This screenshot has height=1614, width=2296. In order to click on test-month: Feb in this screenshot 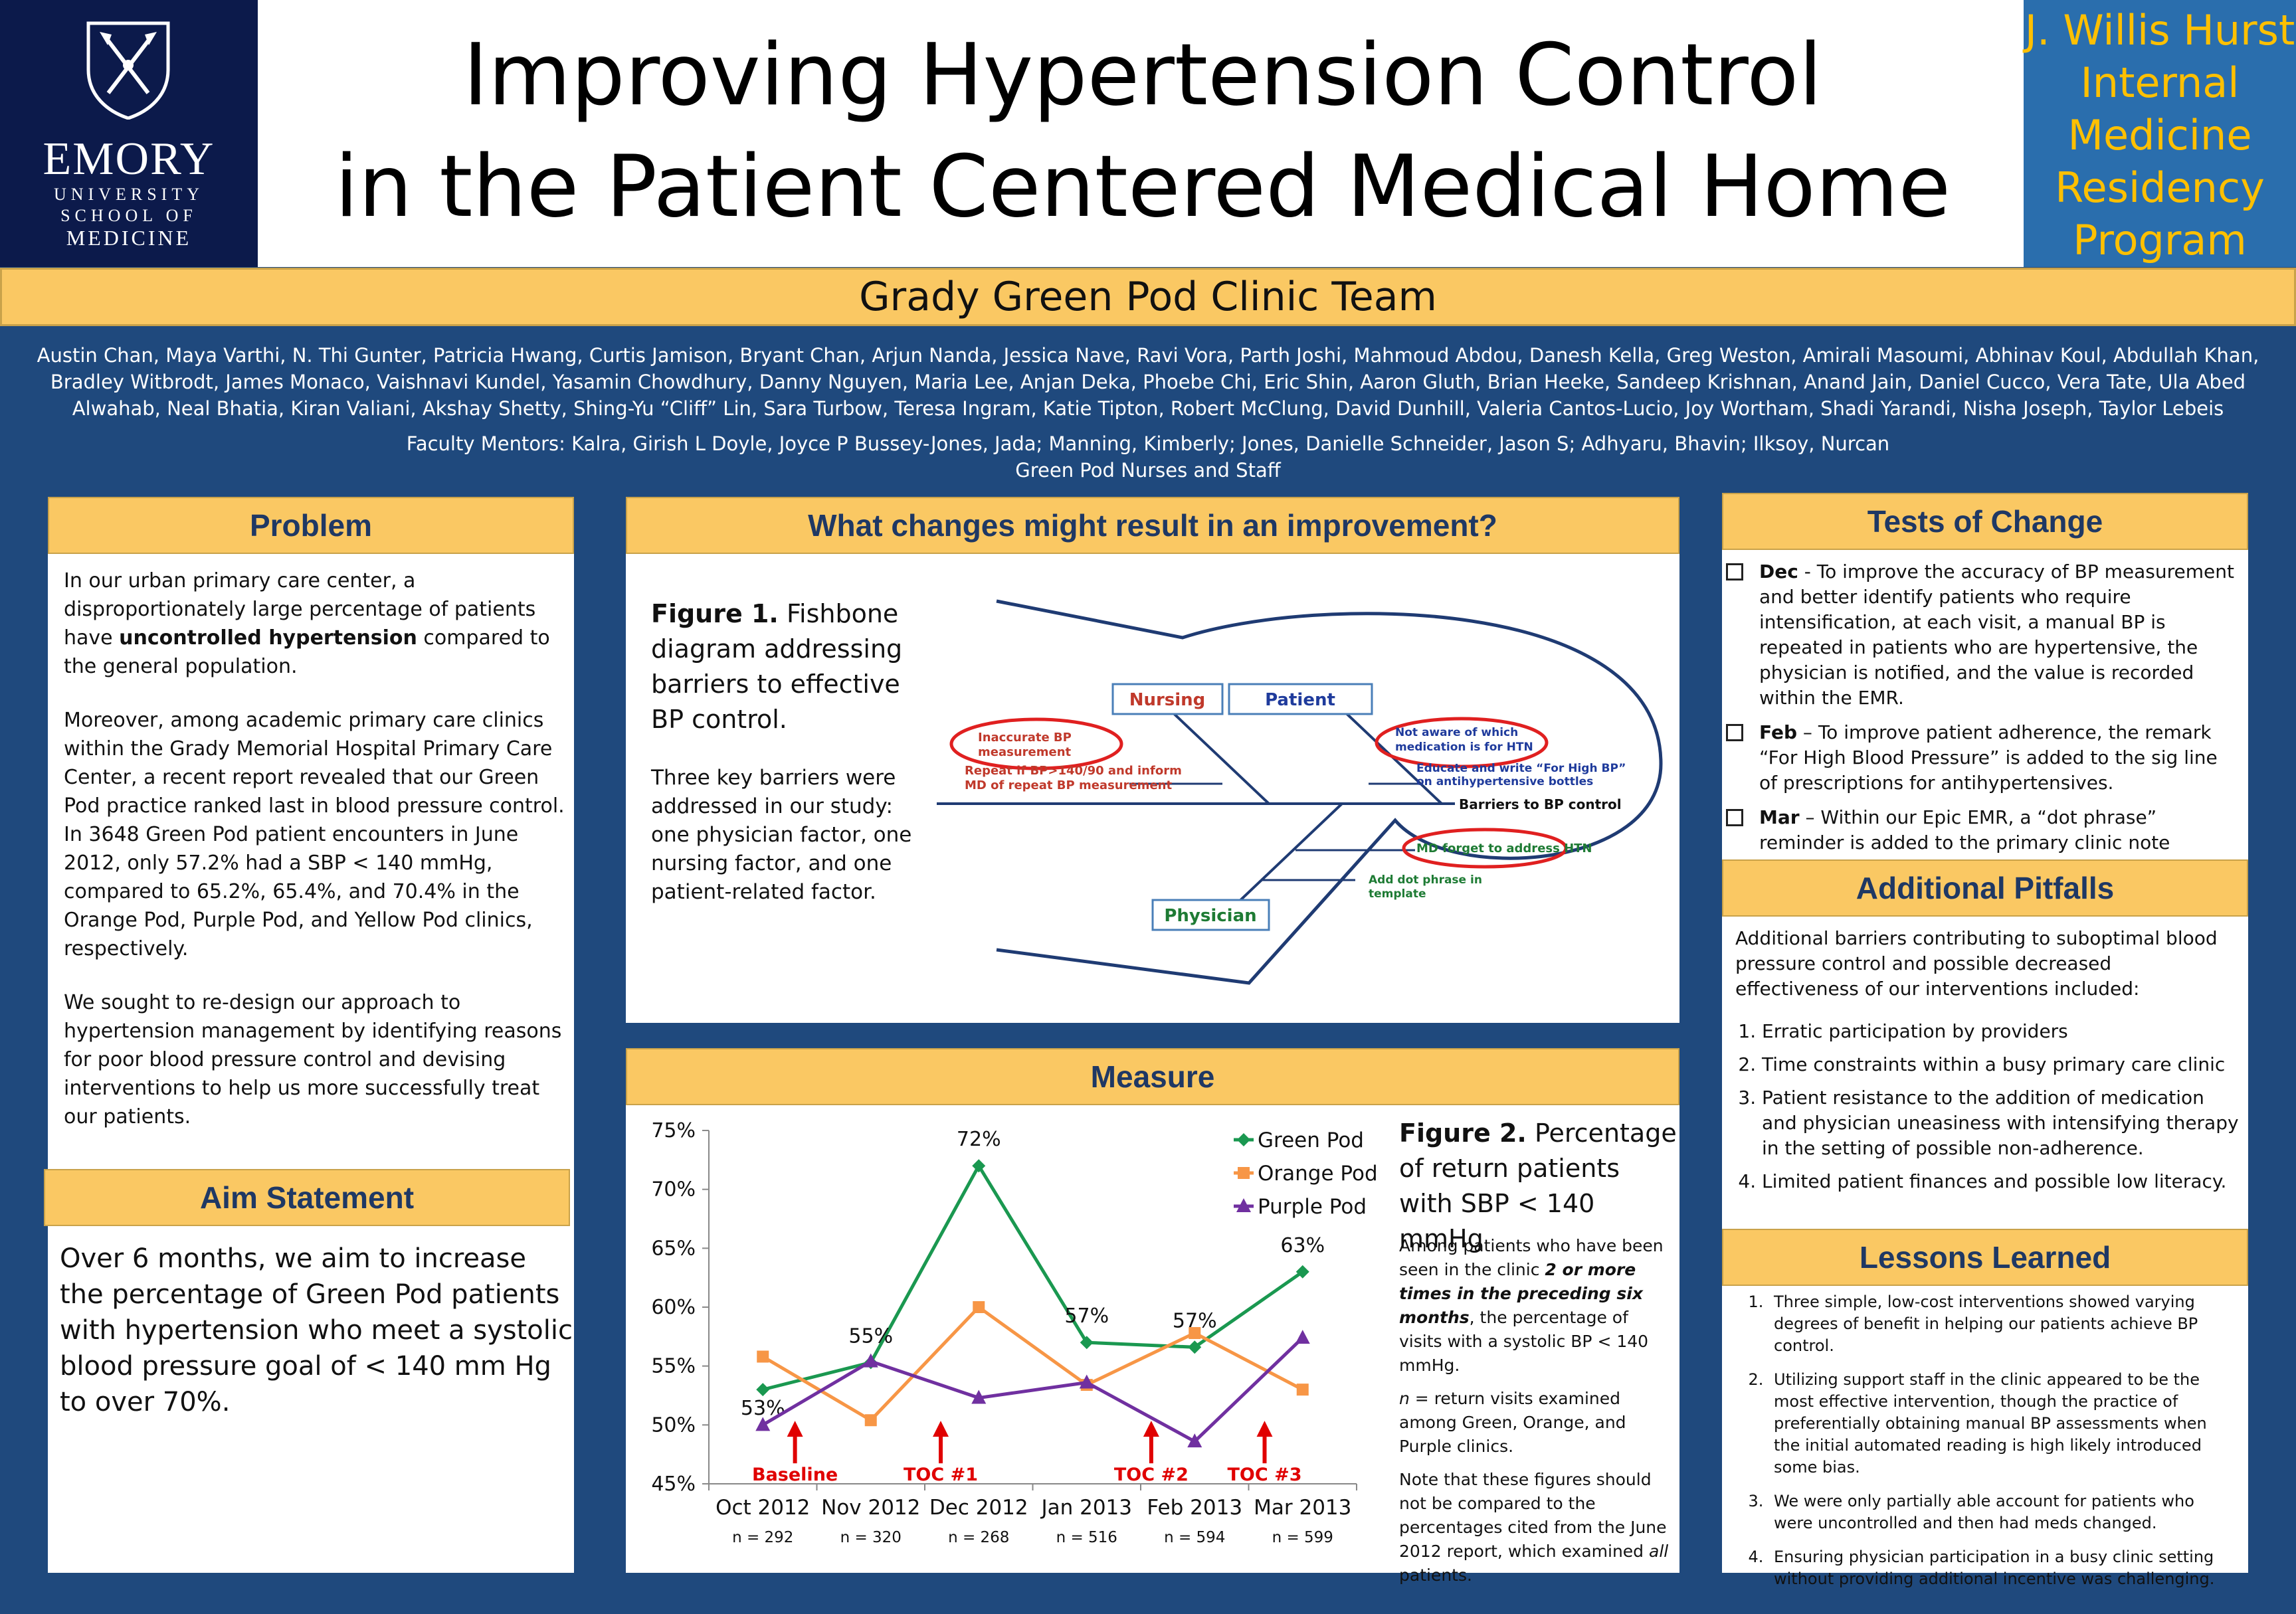, I will do `click(1779, 732)`.